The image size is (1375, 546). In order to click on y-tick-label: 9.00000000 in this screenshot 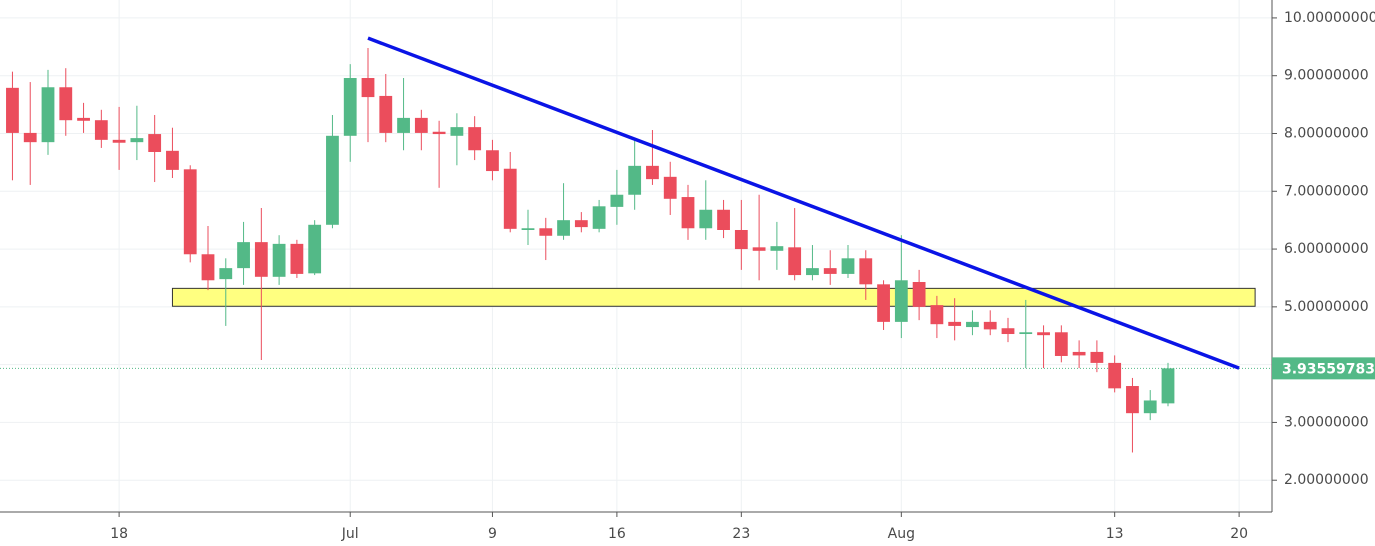, I will do `click(1326, 76)`.